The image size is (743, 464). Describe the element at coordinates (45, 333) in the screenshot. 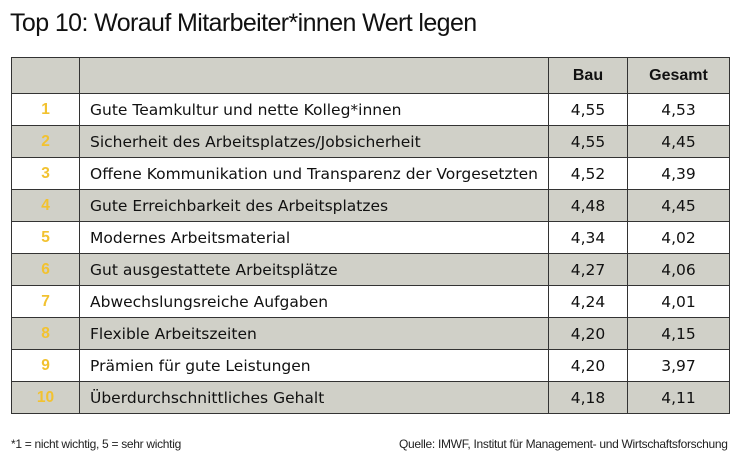

I see `rank-cell: 8` at that location.